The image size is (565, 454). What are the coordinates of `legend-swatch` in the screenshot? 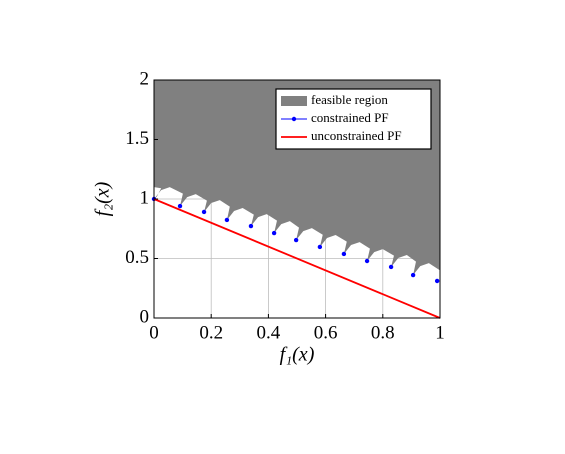 It's located at (294, 101).